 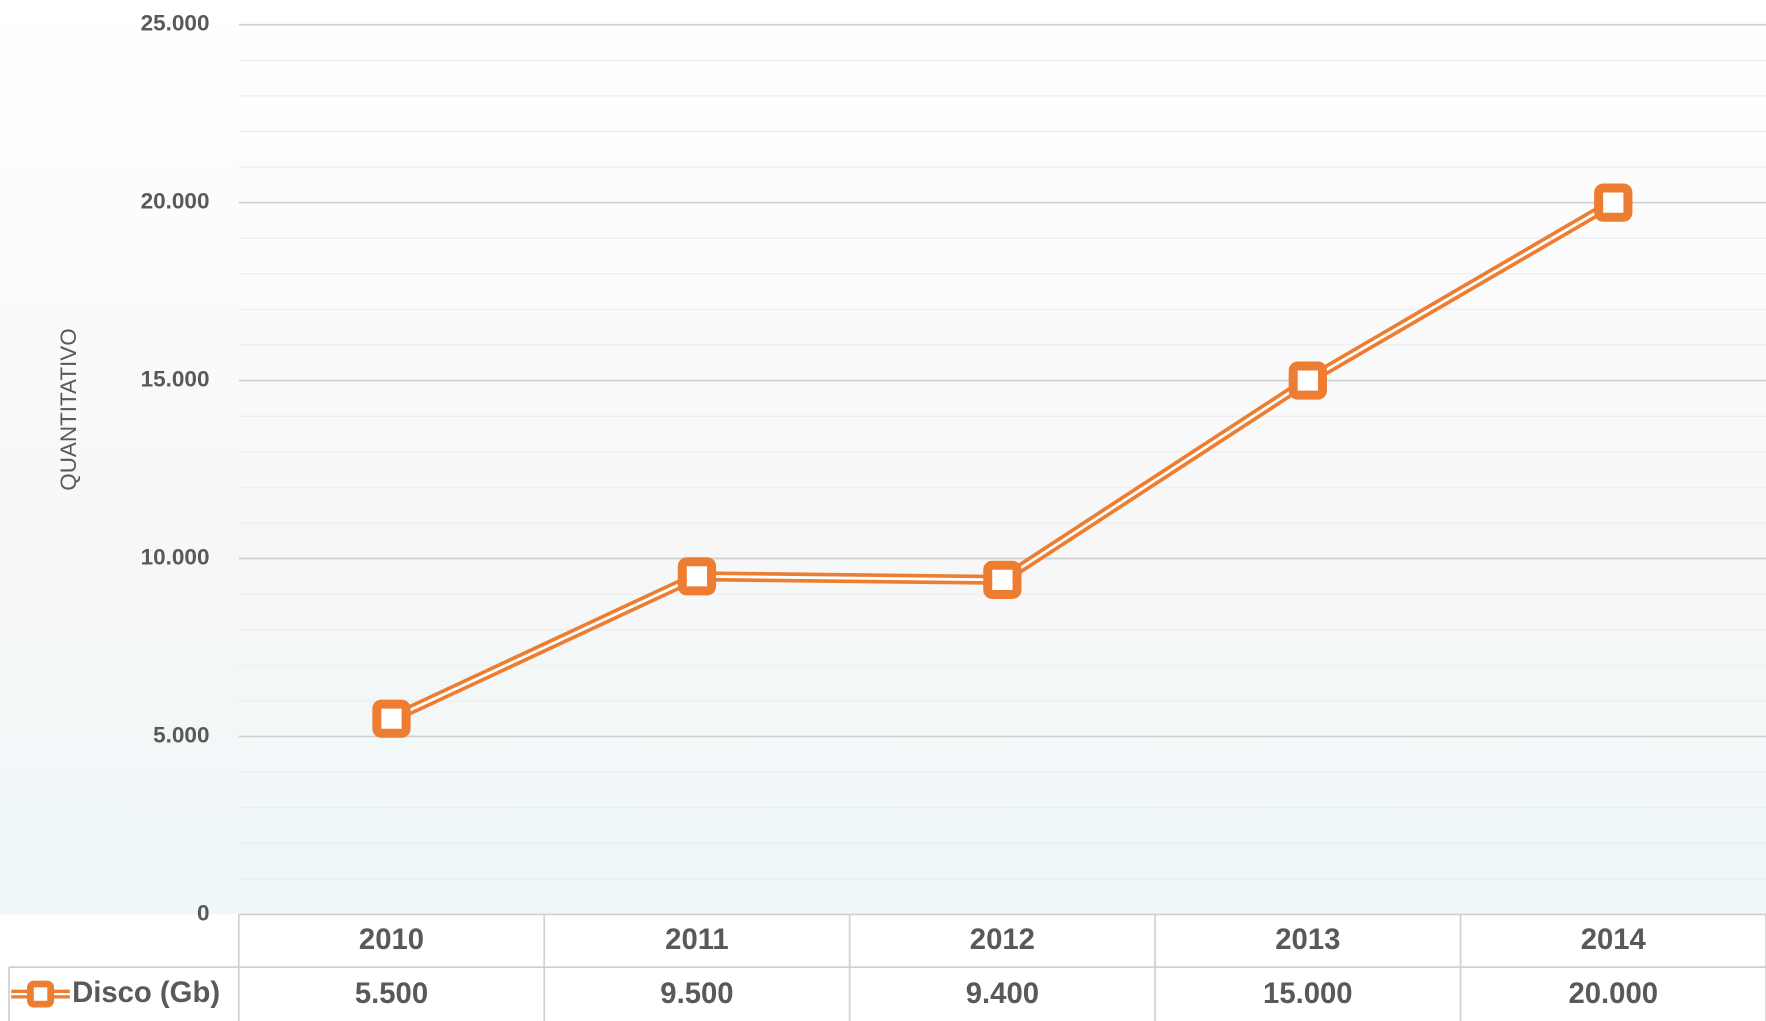 I want to click on y-tick-label: 15.000, so click(x=175, y=379).